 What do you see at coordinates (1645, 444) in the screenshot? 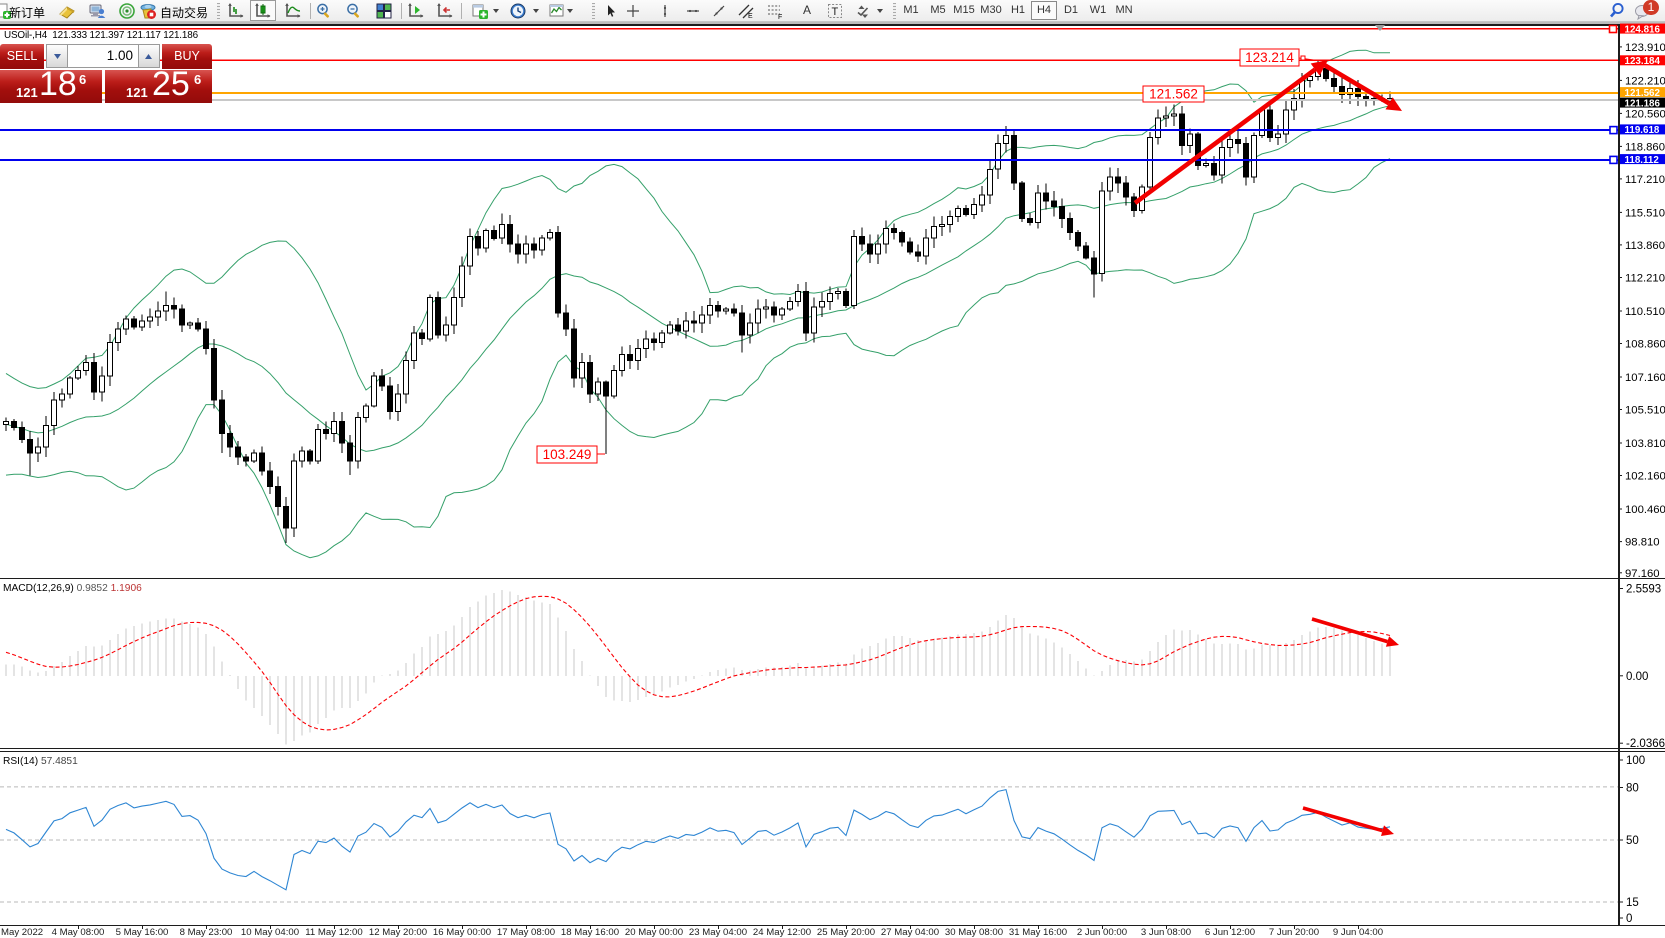
I see `svg-text: 103.810` at bounding box center [1645, 444].